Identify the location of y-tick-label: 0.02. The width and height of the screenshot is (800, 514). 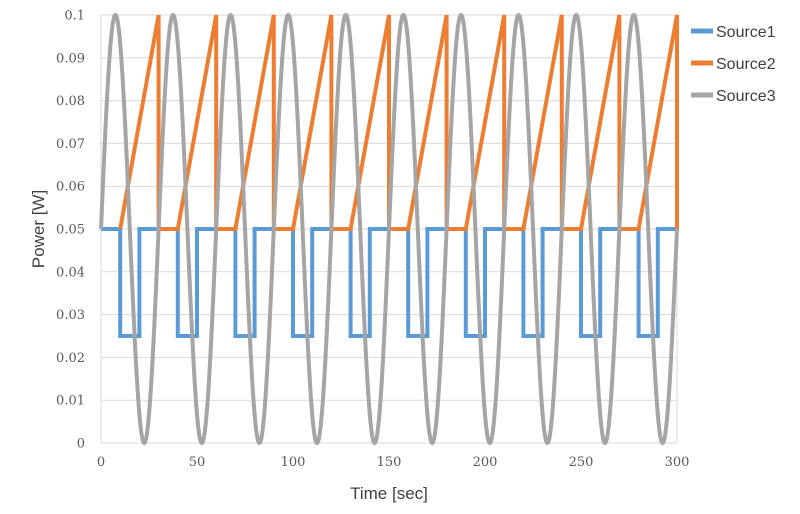
(70, 358).